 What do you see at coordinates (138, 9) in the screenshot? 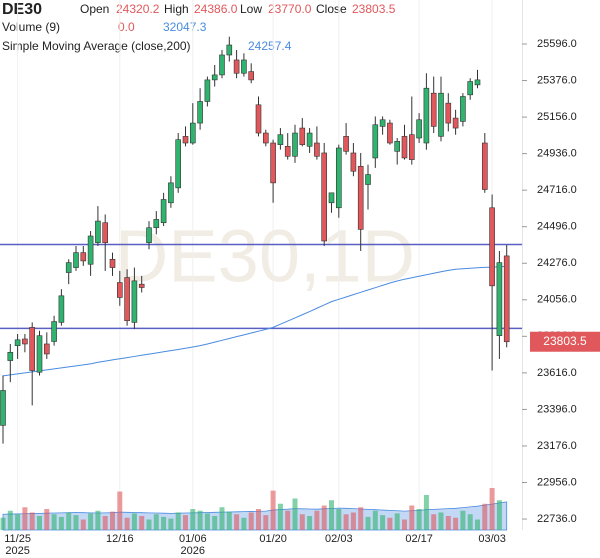
I see `open-value: 24320.2` at bounding box center [138, 9].